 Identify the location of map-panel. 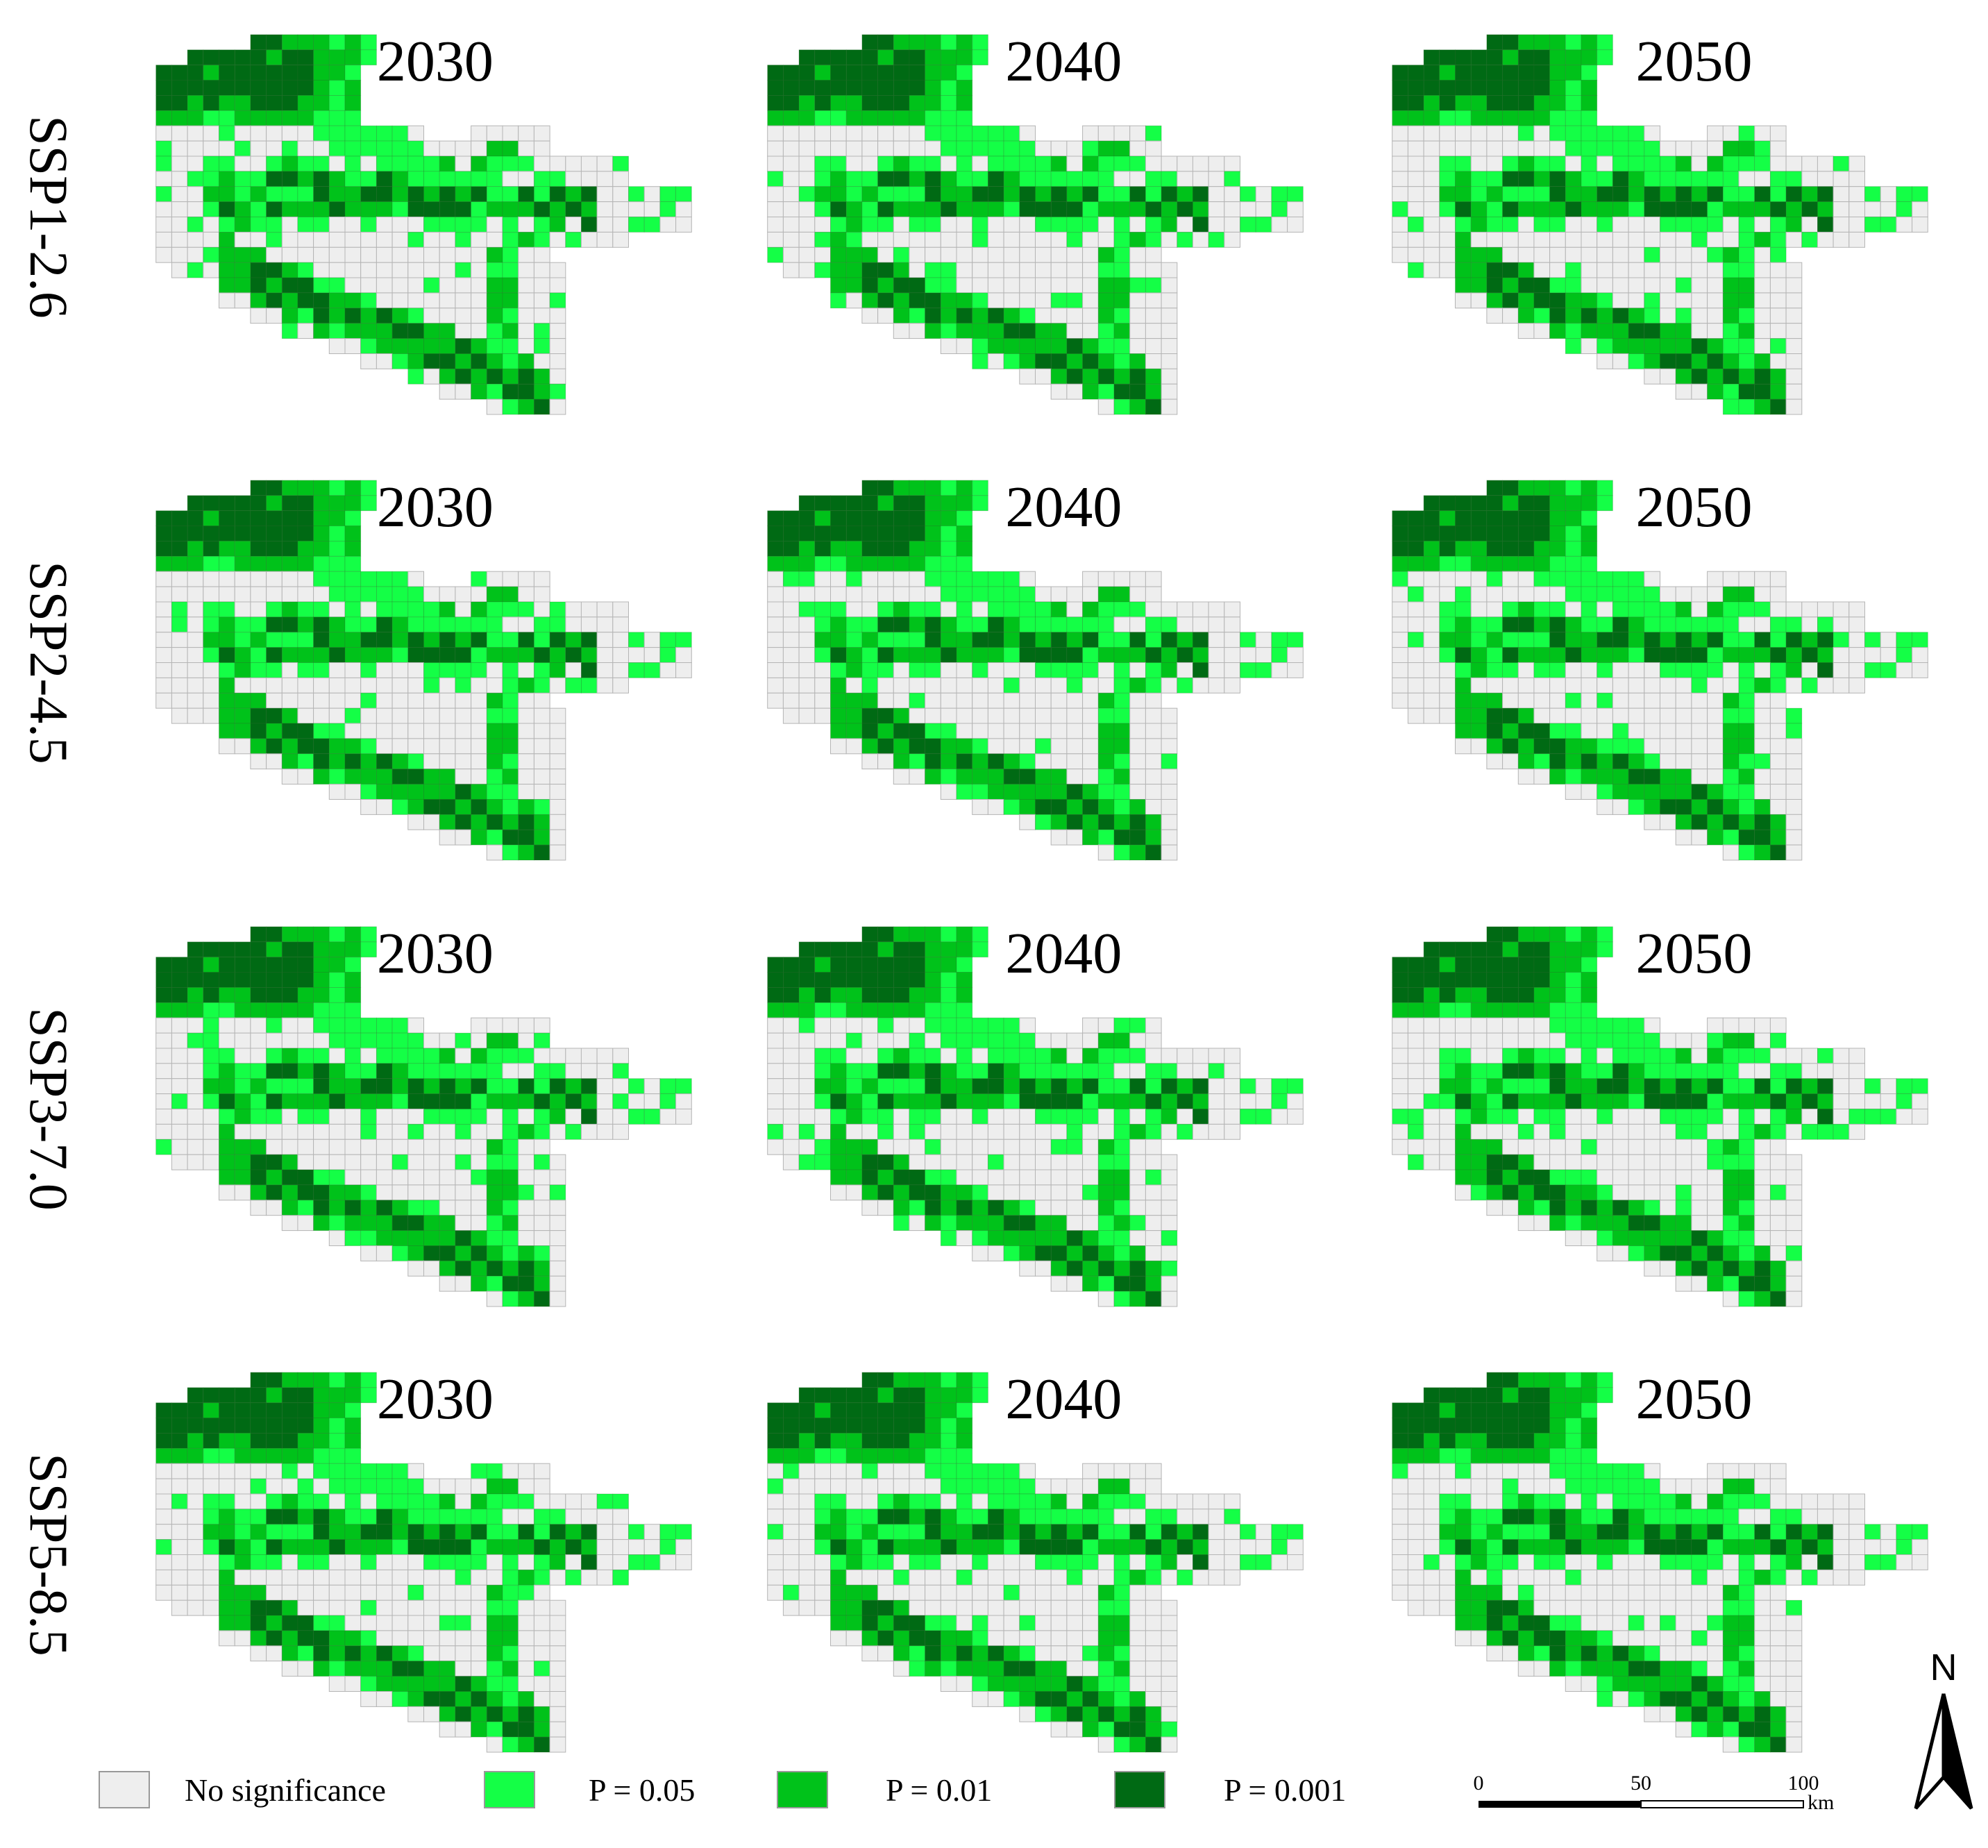
(1660, 224).